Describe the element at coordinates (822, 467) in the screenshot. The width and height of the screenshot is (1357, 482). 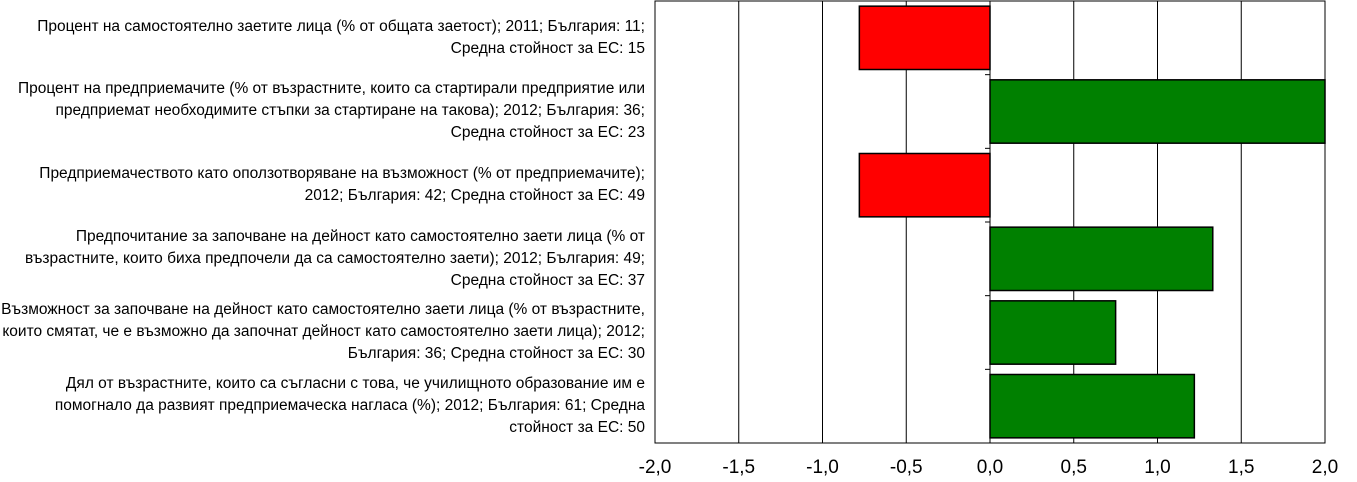
I see `x-tick-label: -1,0` at that location.